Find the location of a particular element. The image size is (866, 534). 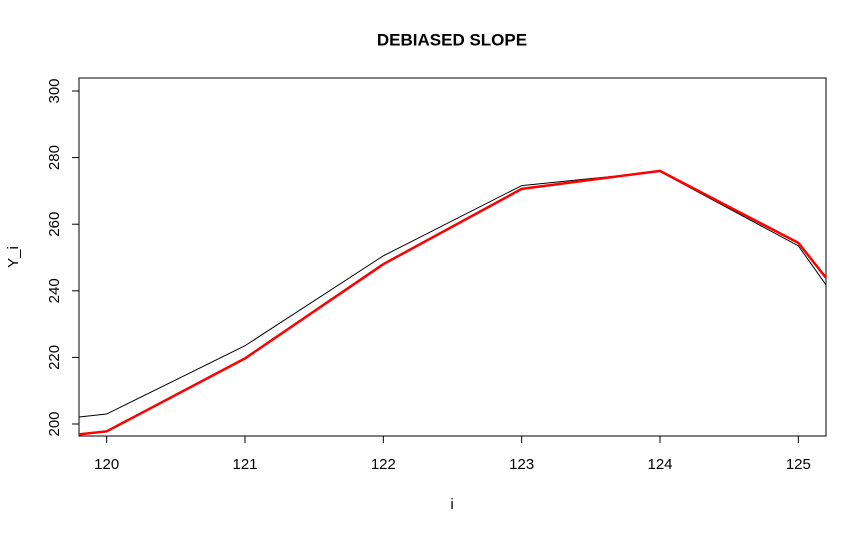

x-tick-label: 120 is located at coordinates (106, 464).